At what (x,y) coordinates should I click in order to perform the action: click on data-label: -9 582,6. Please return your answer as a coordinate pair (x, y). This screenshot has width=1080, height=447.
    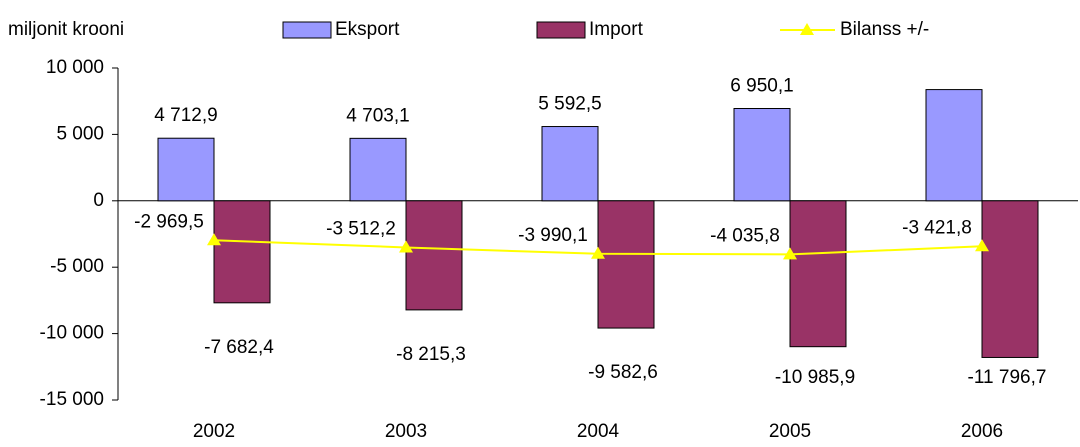
    Looking at the image, I should click on (623, 372).